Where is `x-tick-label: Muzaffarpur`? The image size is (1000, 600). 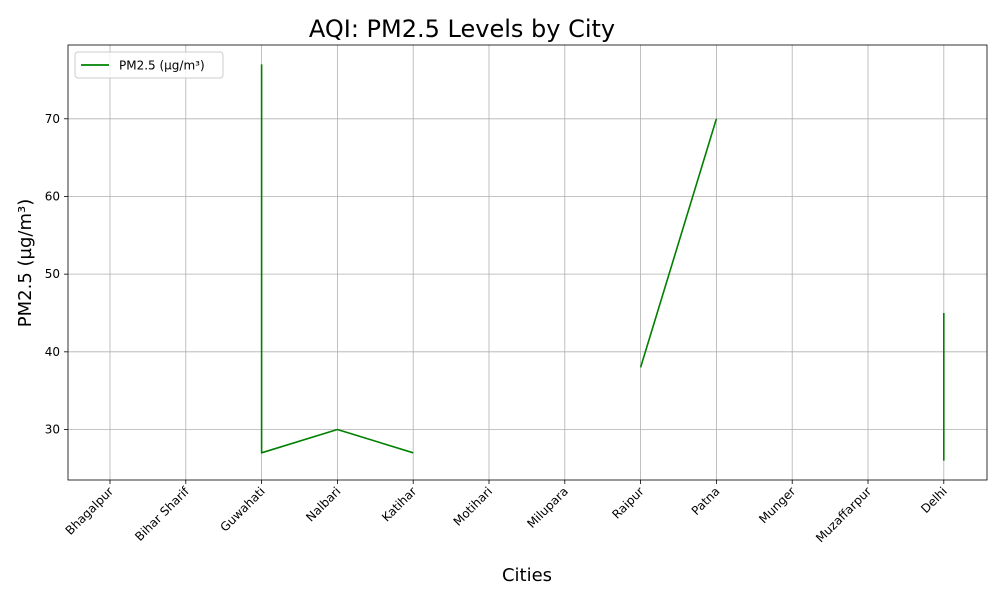 x-tick-label: Muzaffarpur is located at coordinates (843, 514).